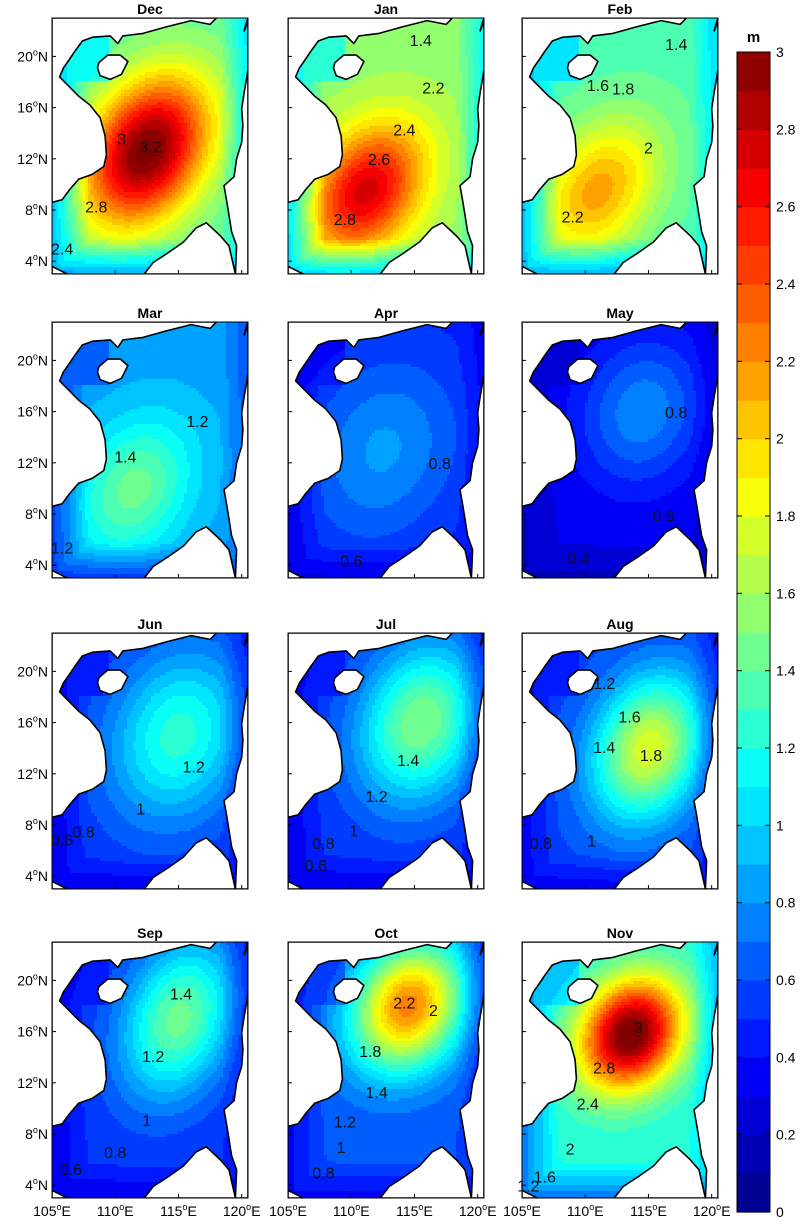  What do you see at coordinates (786, 593) in the screenshot?
I see `colorbar-tick-label: 1.6` at bounding box center [786, 593].